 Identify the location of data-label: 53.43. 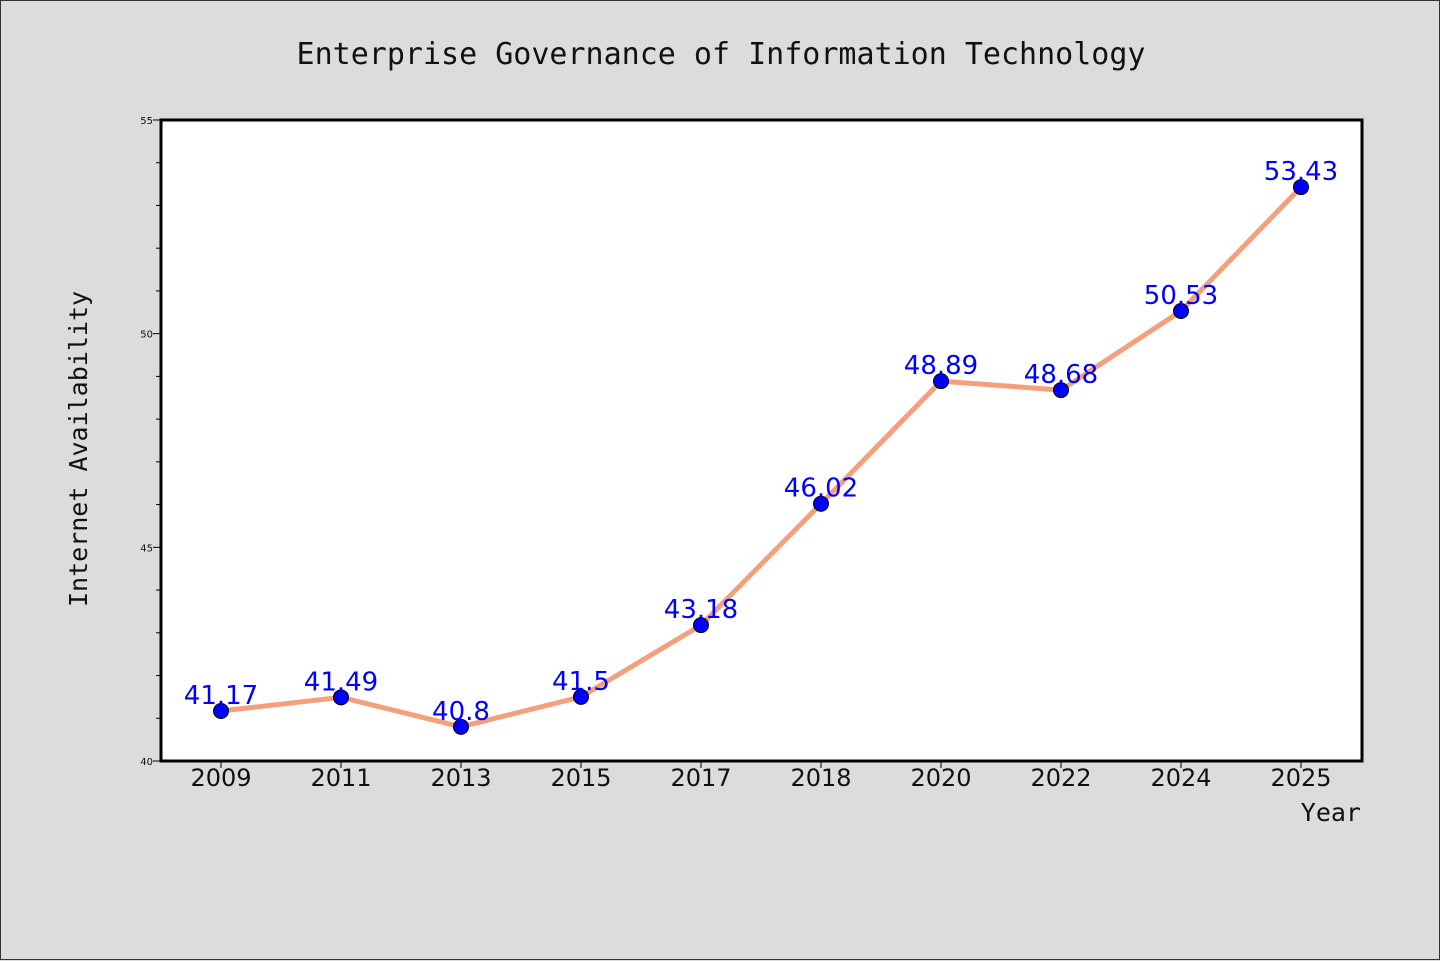
(1301, 172).